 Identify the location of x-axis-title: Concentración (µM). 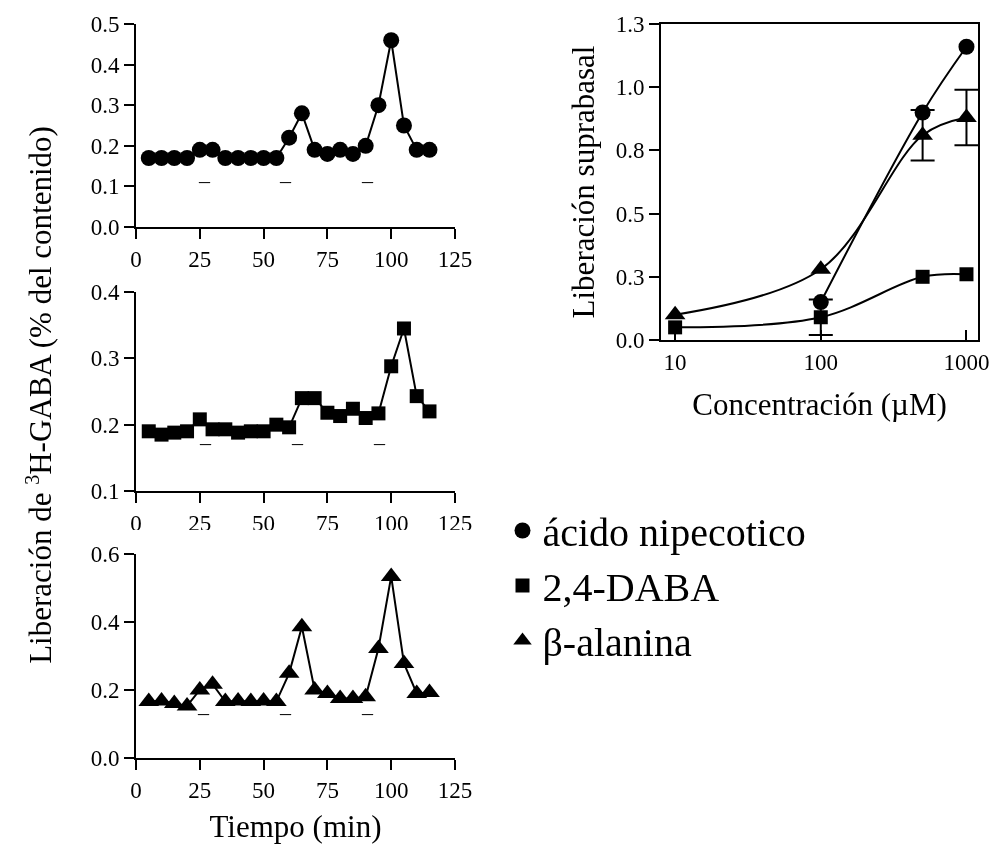
(819, 405).